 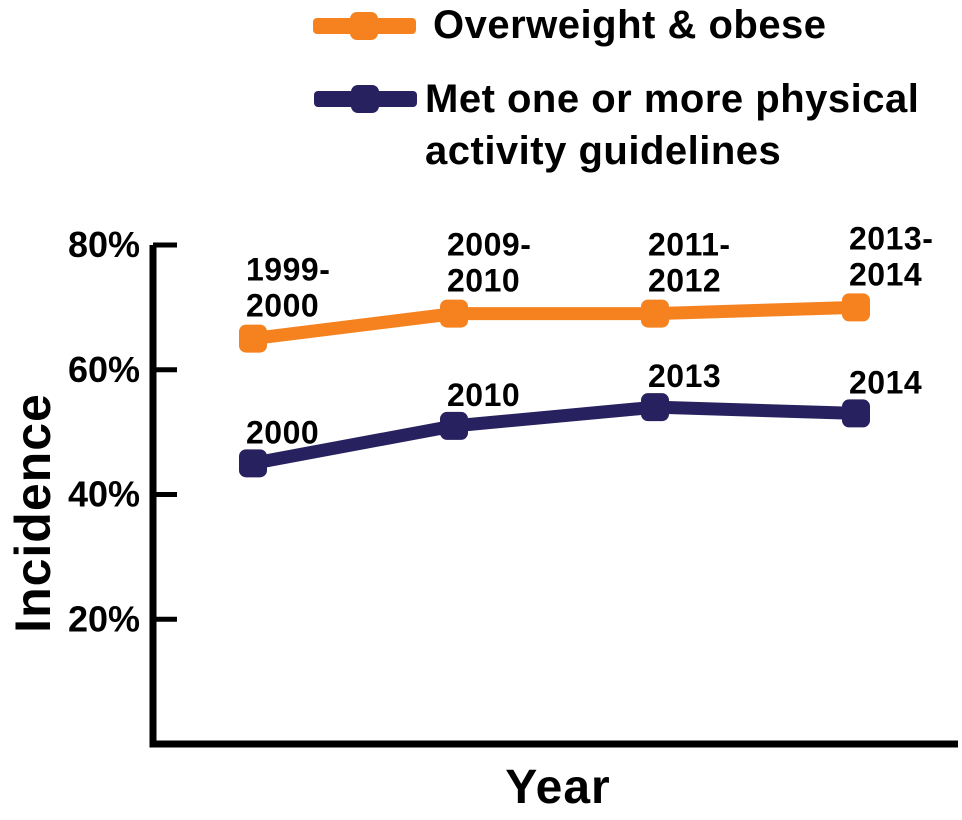 I want to click on x-axis-title: Year, so click(x=558, y=787).